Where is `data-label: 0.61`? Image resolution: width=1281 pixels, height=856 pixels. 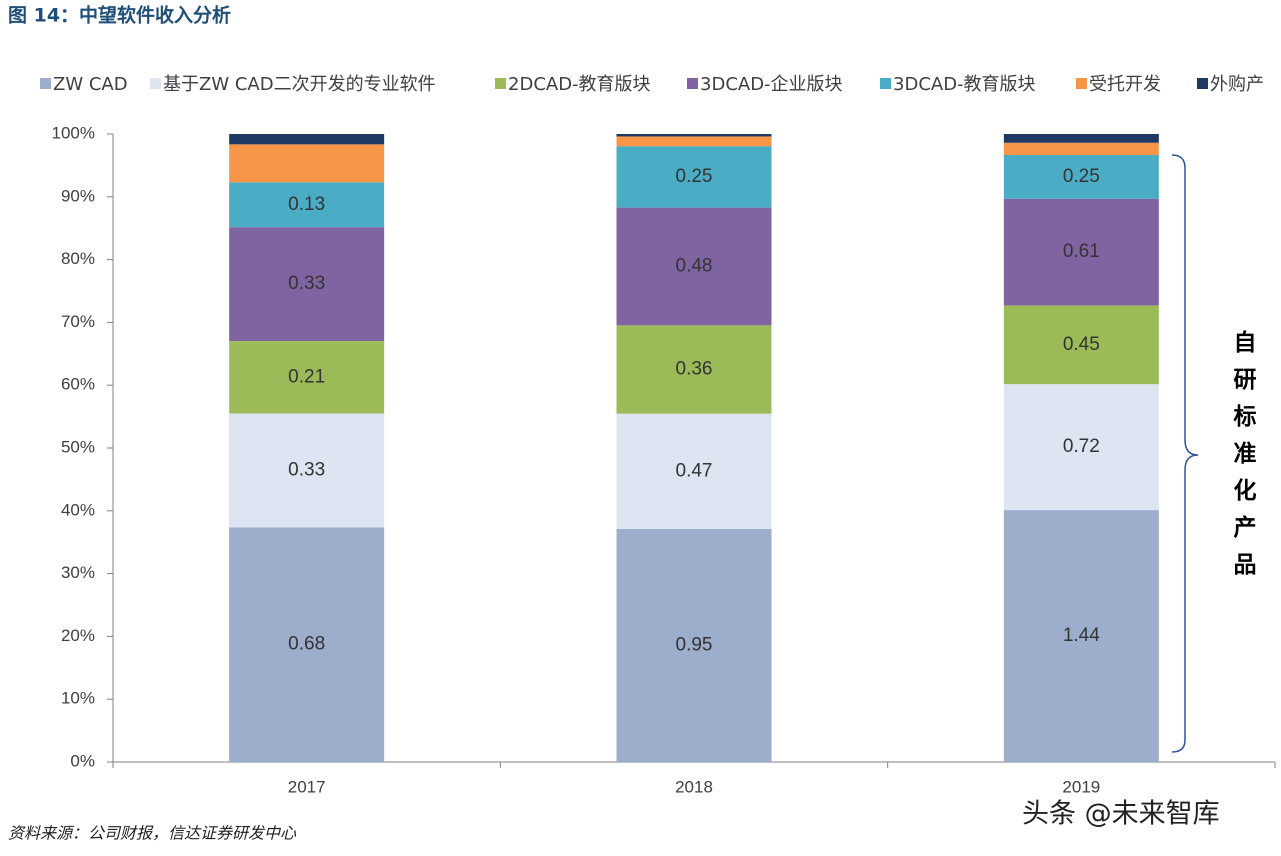
data-label: 0.61 is located at coordinates (1081, 251).